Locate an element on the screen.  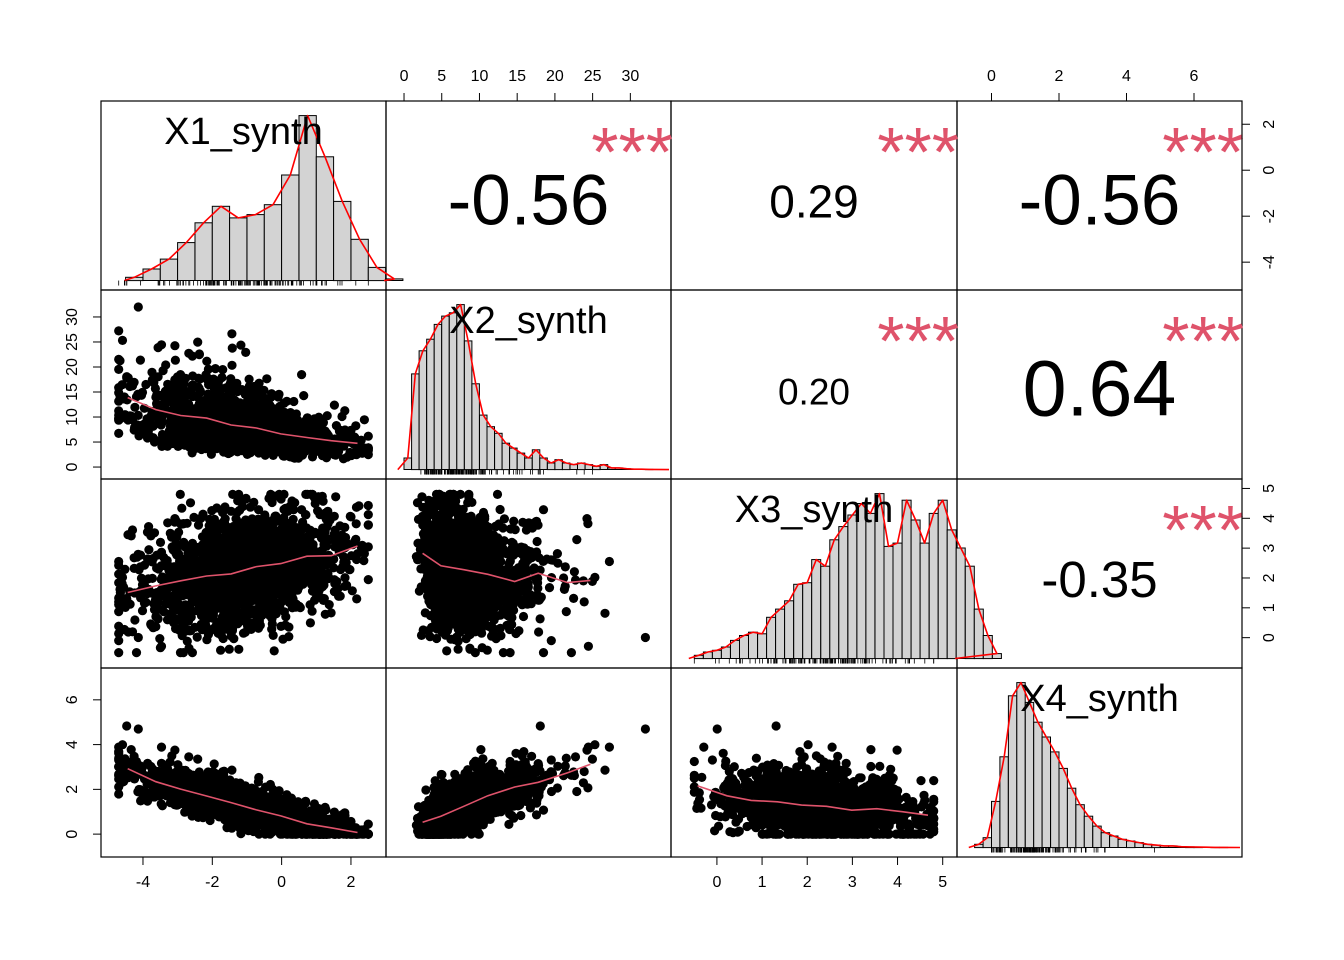
scatter-panel-X3_synth-vs-X1_synth is located at coordinates (243, 573).